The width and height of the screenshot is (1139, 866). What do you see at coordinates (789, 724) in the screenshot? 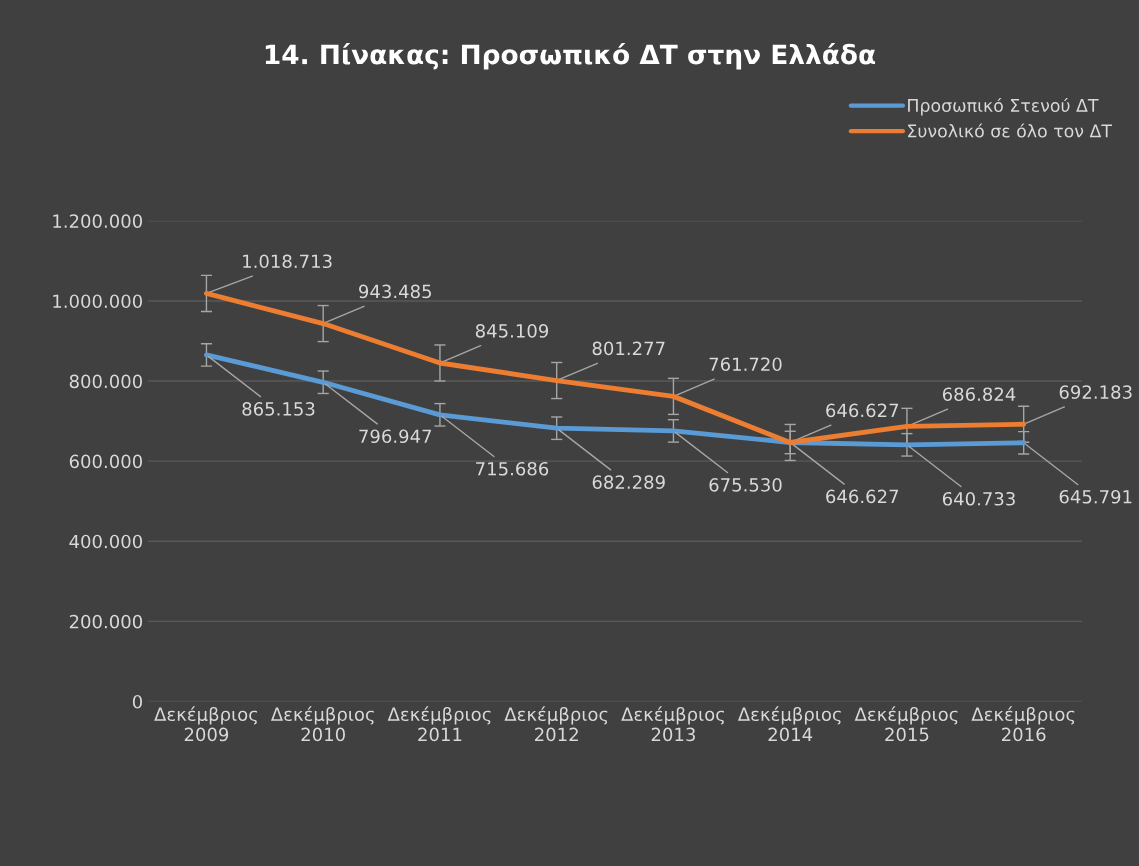
I see `x-tick-label: Δεκέμβριος 2014` at bounding box center [789, 724].